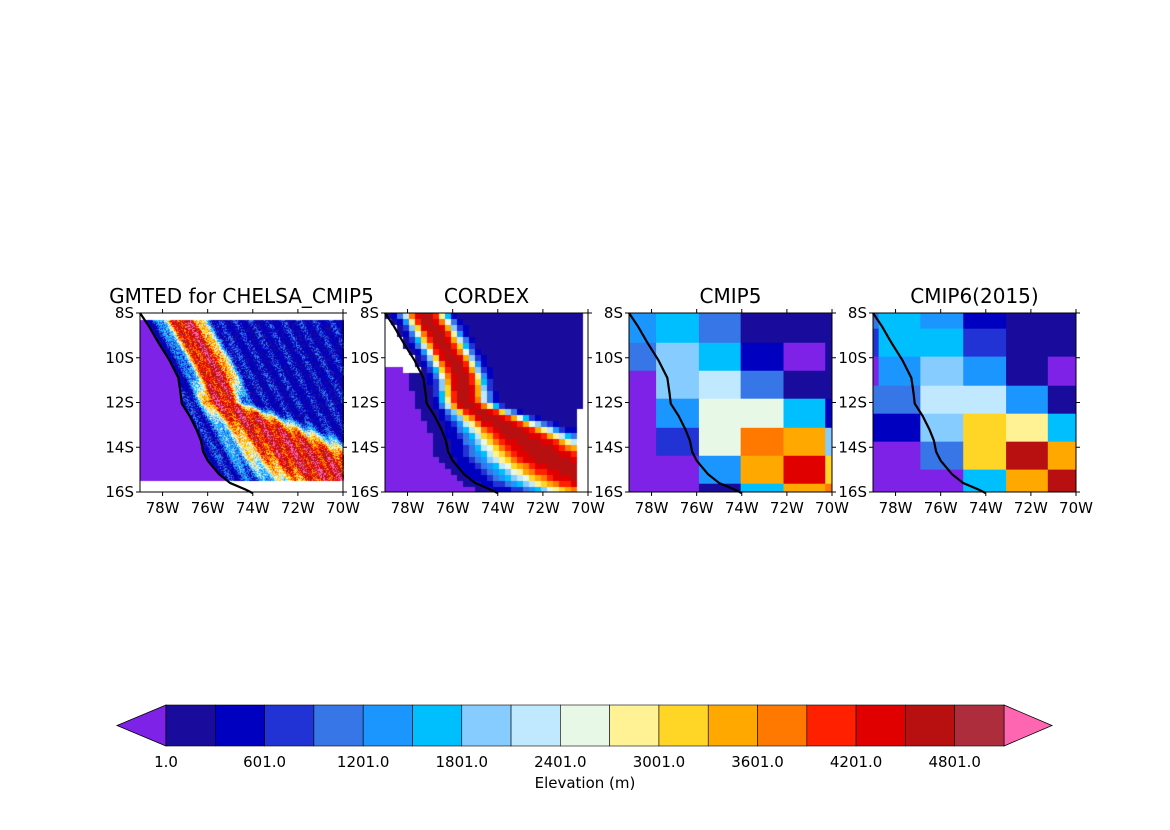 This screenshot has height=830, width=1170. Describe the element at coordinates (264, 762) in the screenshot. I see `colorbar-tick-label: 601.0` at that location.